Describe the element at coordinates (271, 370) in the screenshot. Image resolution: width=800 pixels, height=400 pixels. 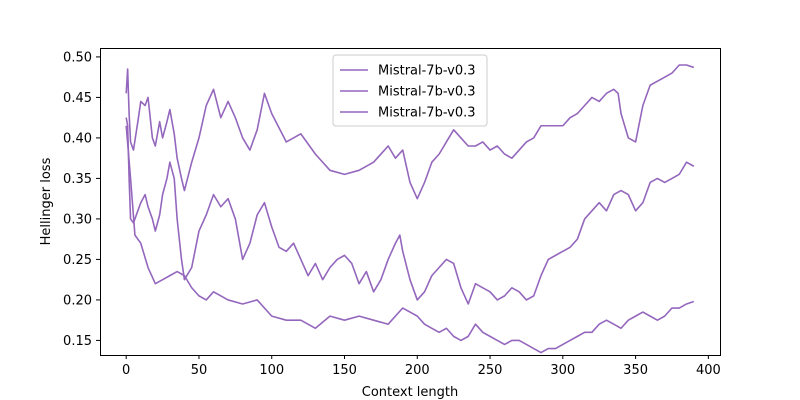
I see `x-tick-label: 100` at that location.